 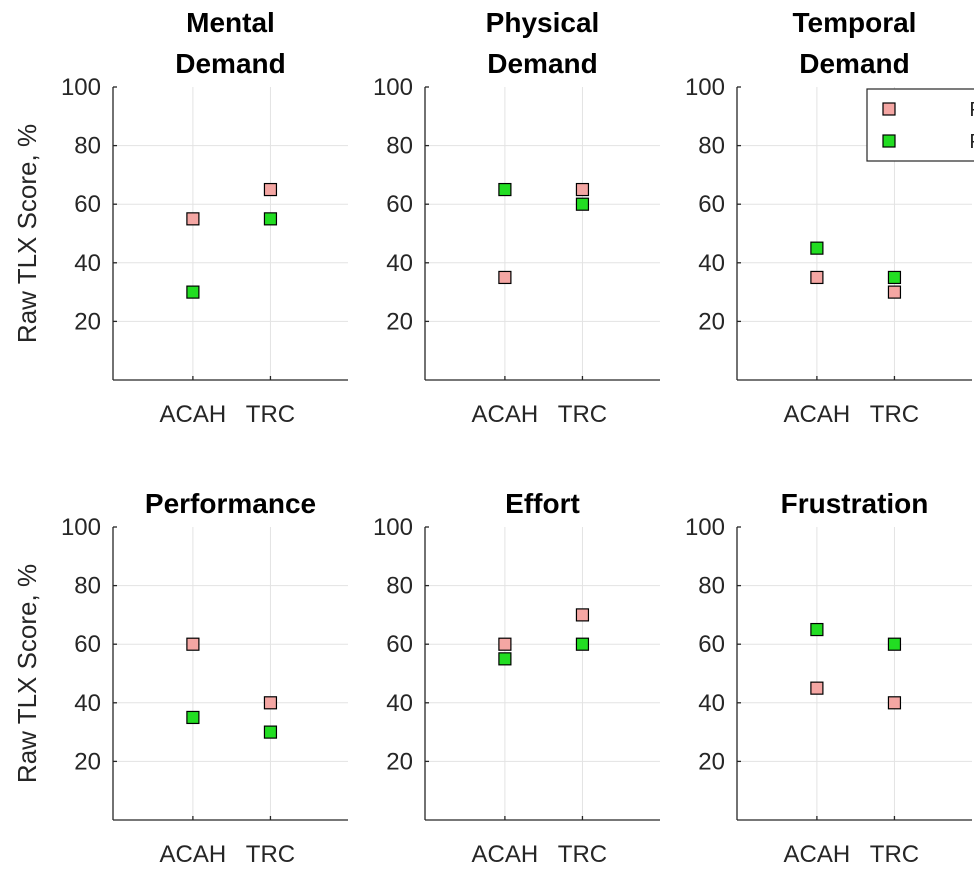 I want to click on chart-title: Effort, so click(x=542, y=503).